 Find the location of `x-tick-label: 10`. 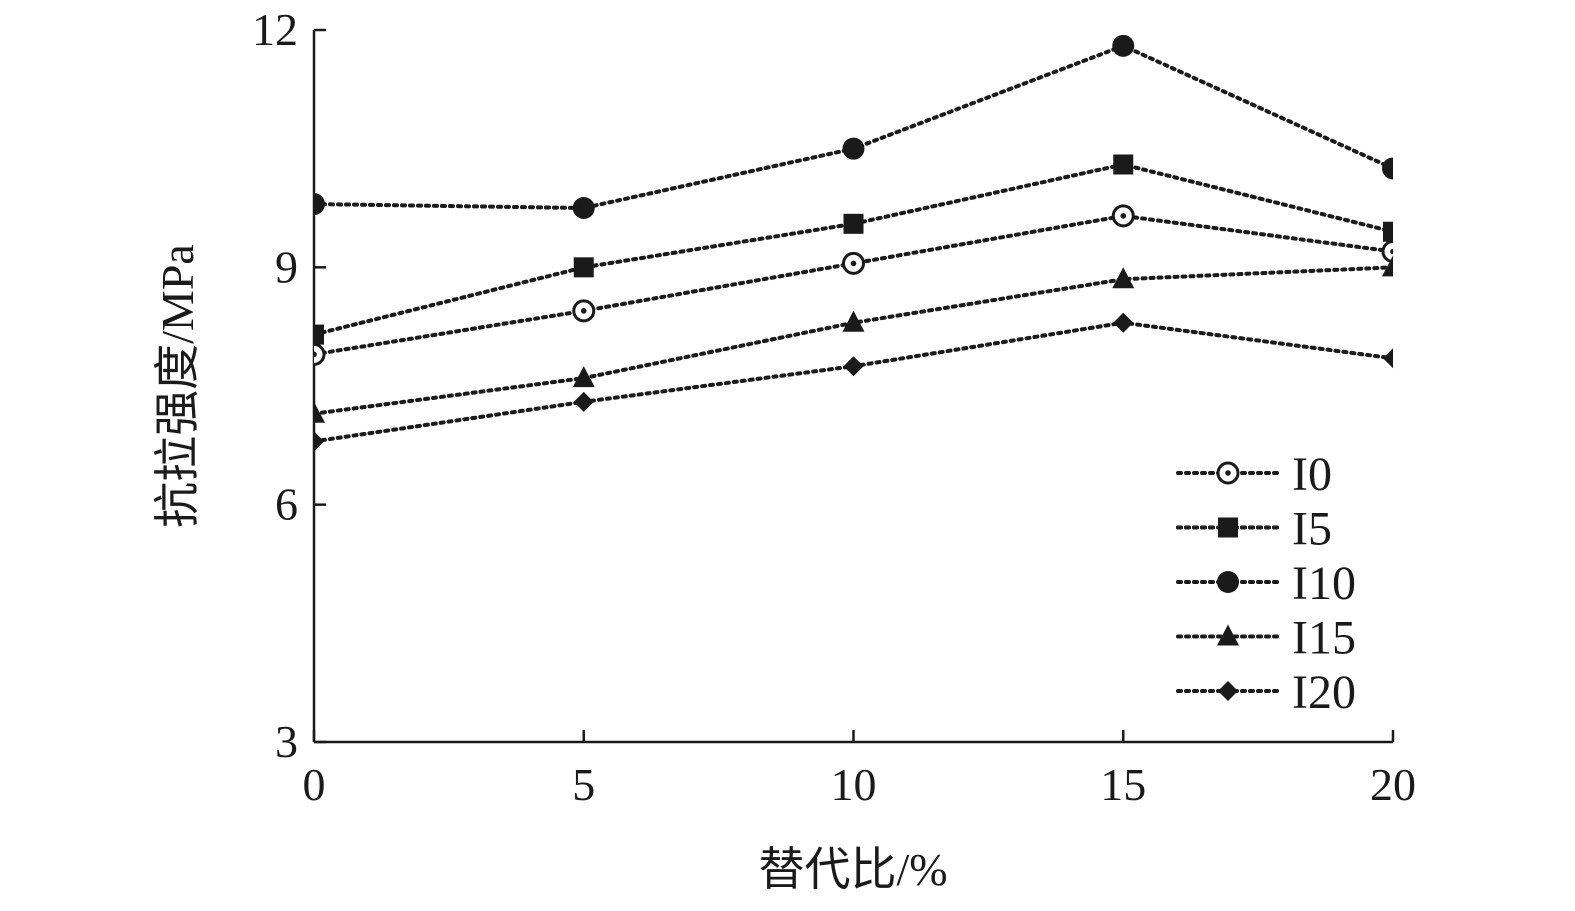

x-tick-label: 10 is located at coordinates (854, 784).